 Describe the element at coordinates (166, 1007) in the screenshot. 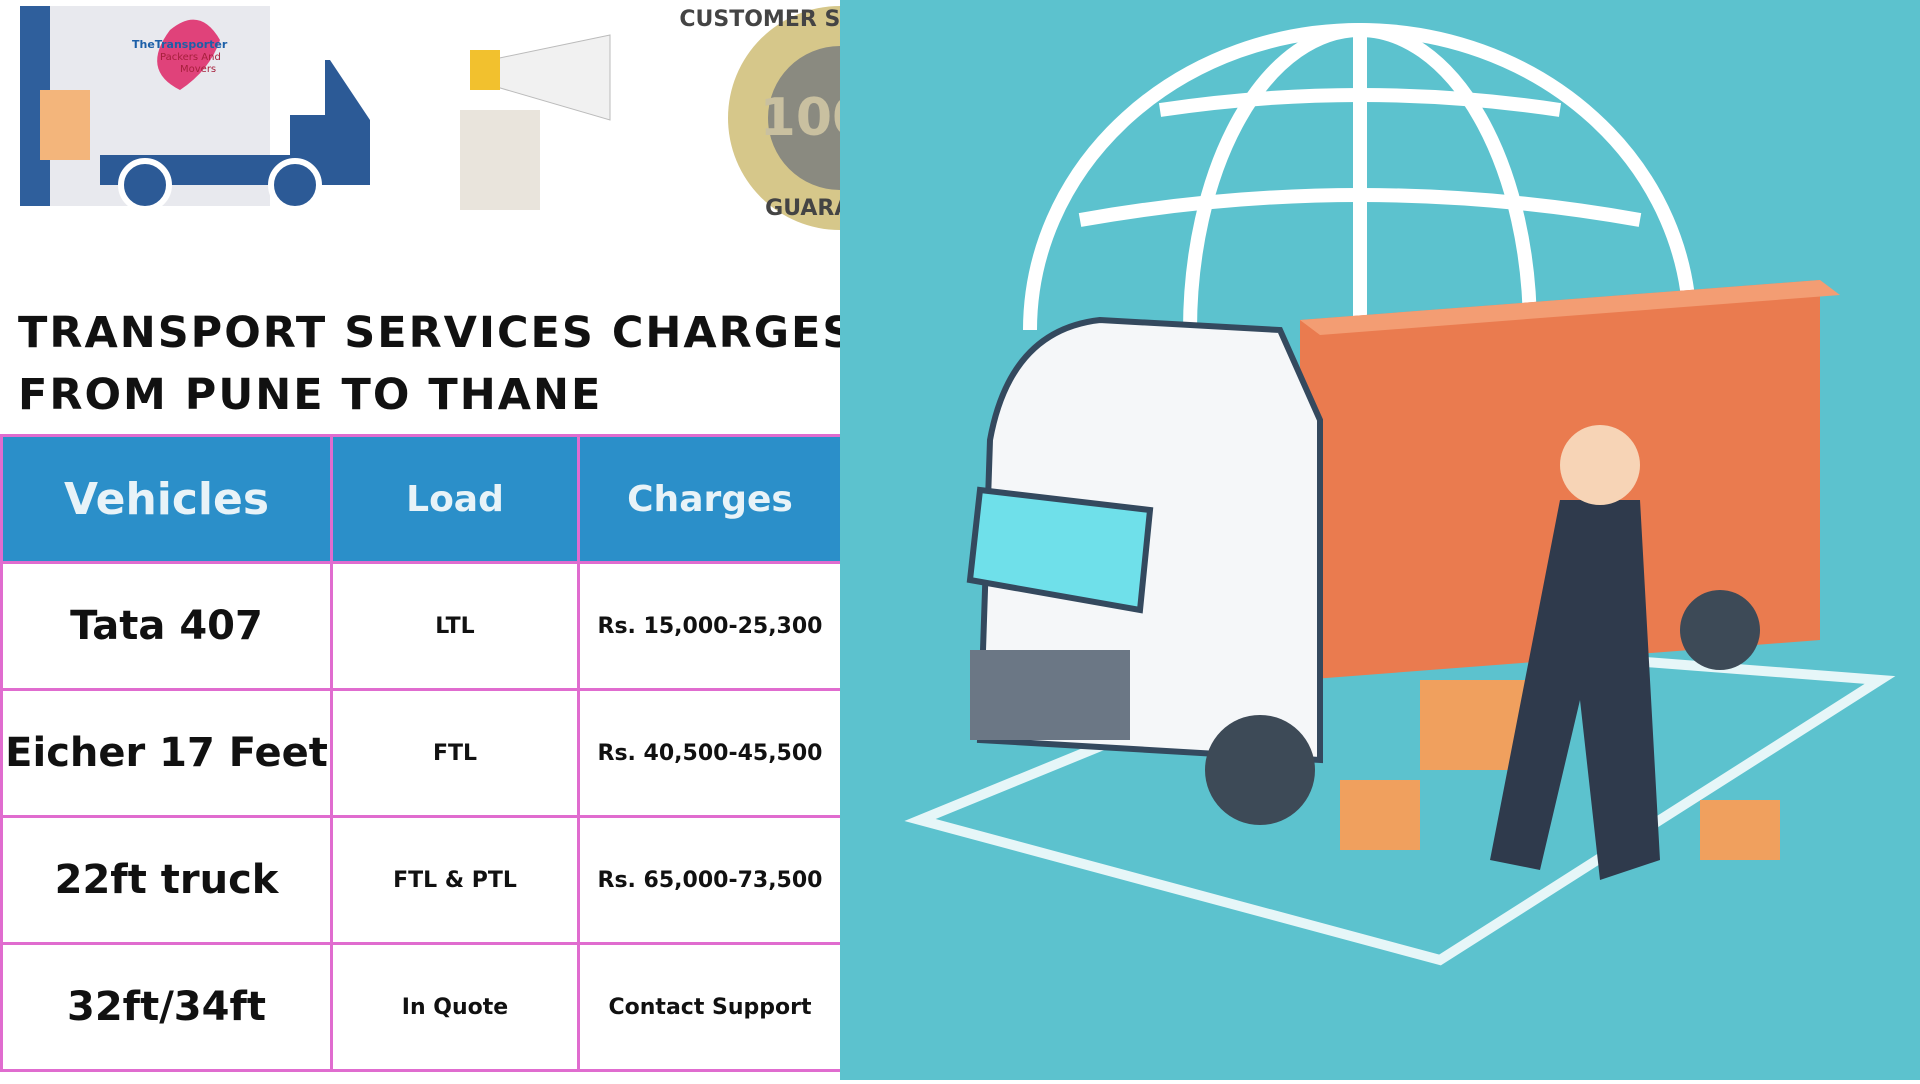

I see `table-cell: 32ft/34ft` at that location.